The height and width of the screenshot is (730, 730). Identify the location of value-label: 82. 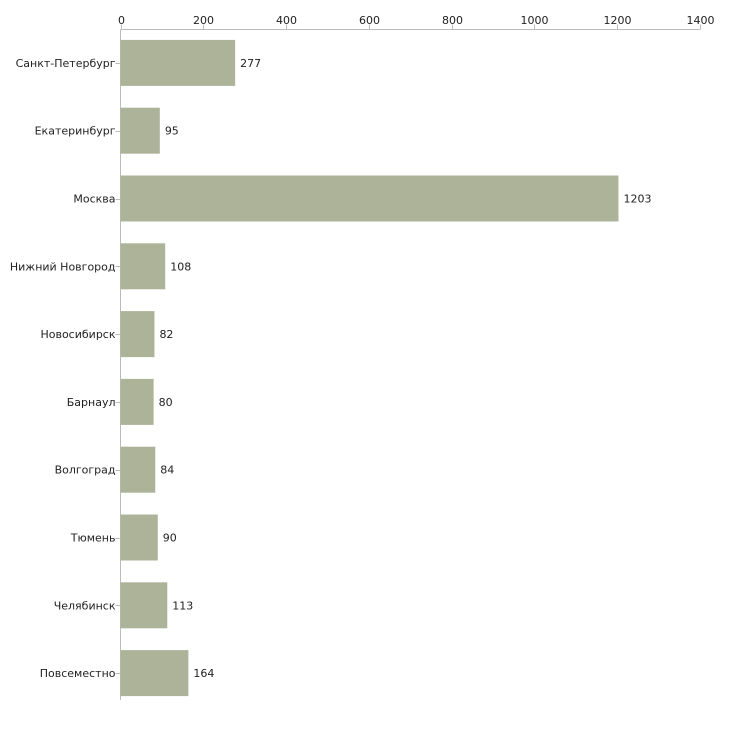
(166, 334).